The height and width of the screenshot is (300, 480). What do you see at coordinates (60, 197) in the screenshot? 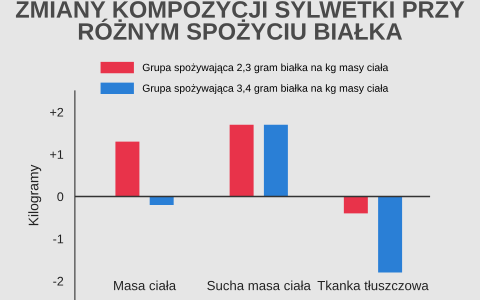
I see `y-tick-label: 0` at bounding box center [60, 197].